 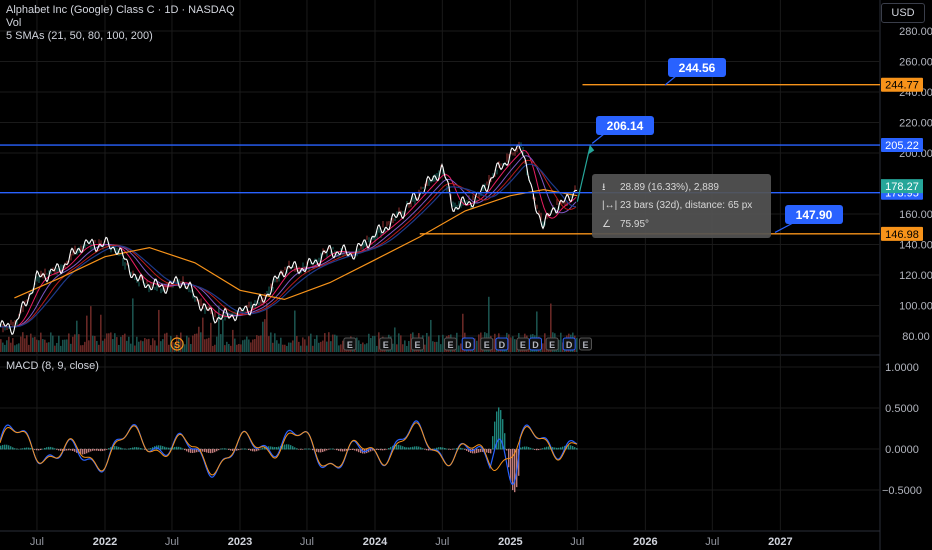 What do you see at coordinates (79, 36) in the screenshot?
I see `sma-indicator-label: 5 SMAs (21, 50, 80, 100, 200)` at bounding box center [79, 36].